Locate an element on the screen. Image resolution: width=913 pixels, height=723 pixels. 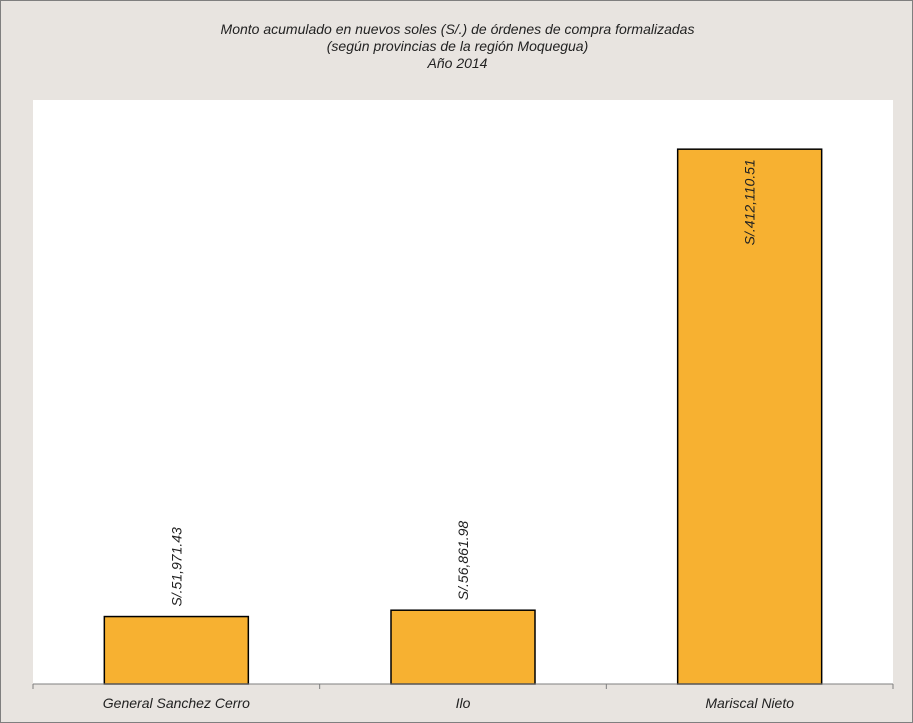
value-label-ilo: S/.56,861.98 is located at coordinates (463, 561).